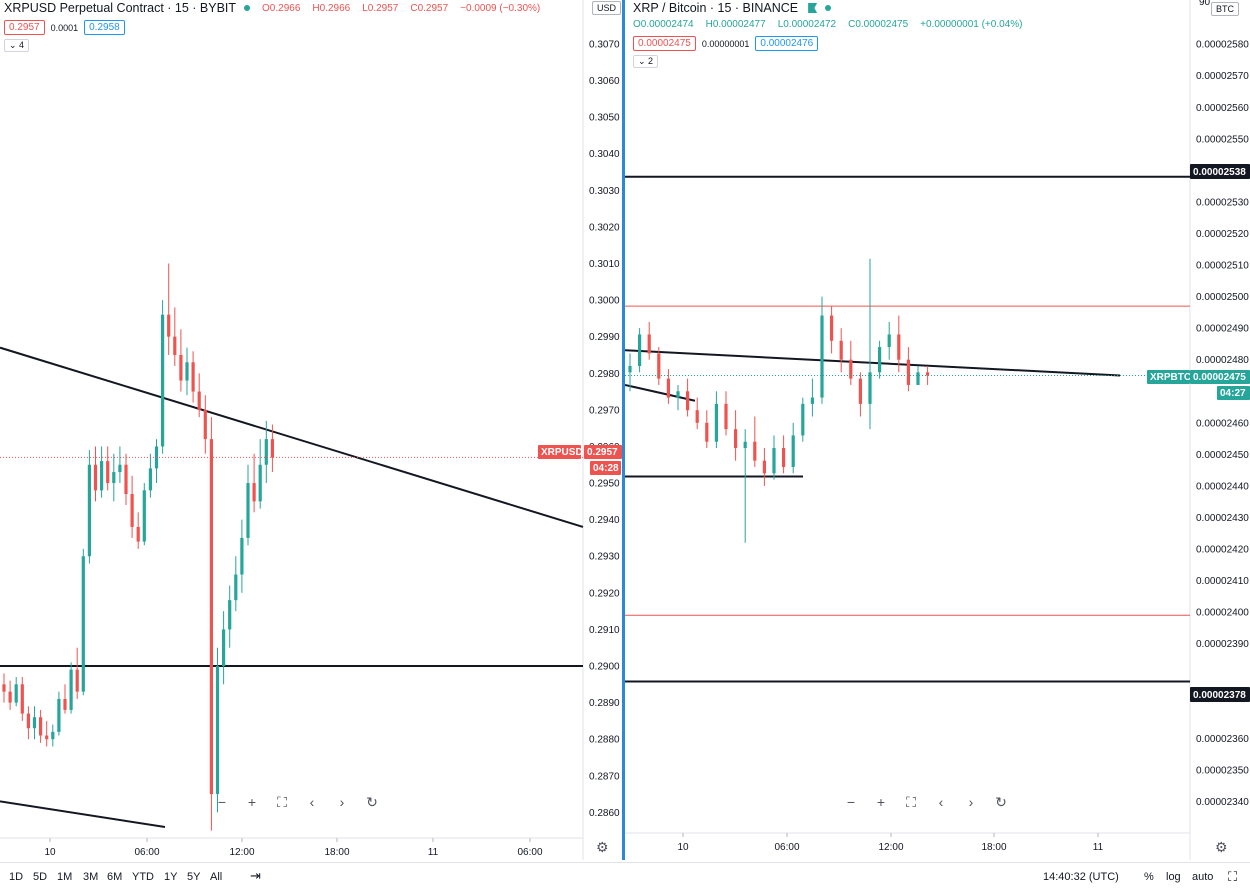 The width and height of the screenshot is (1250, 892). Describe the element at coordinates (1081, 877) in the screenshot. I see `utc-clock: 14:40:32 (UTC)` at that location.